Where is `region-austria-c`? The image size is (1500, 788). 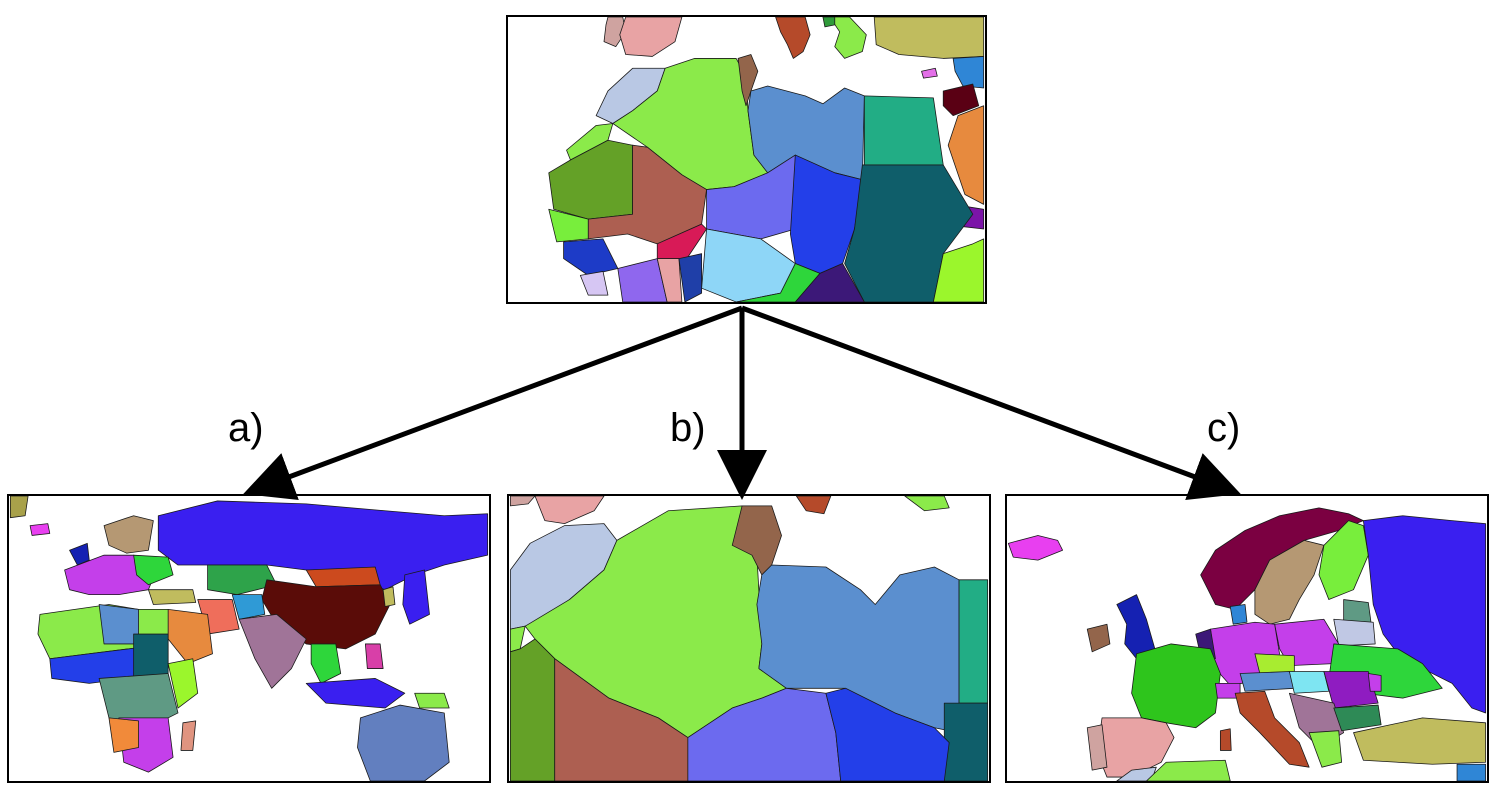
region-austria-c is located at coordinates (1267, 681).